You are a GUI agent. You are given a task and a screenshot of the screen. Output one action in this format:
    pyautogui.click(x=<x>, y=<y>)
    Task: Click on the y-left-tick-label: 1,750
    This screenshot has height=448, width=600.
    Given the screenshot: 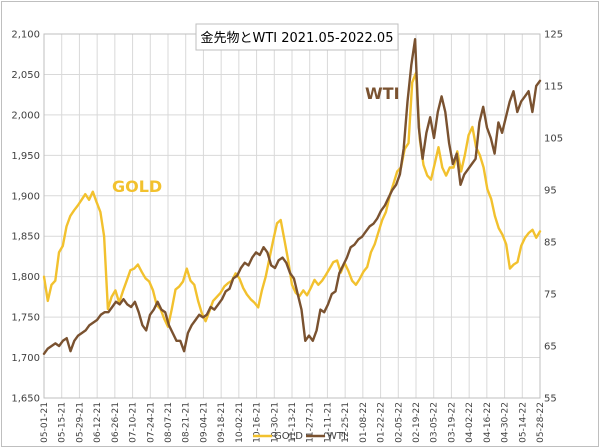 What is the action you would take?
    pyautogui.click(x=25, y=318)
    